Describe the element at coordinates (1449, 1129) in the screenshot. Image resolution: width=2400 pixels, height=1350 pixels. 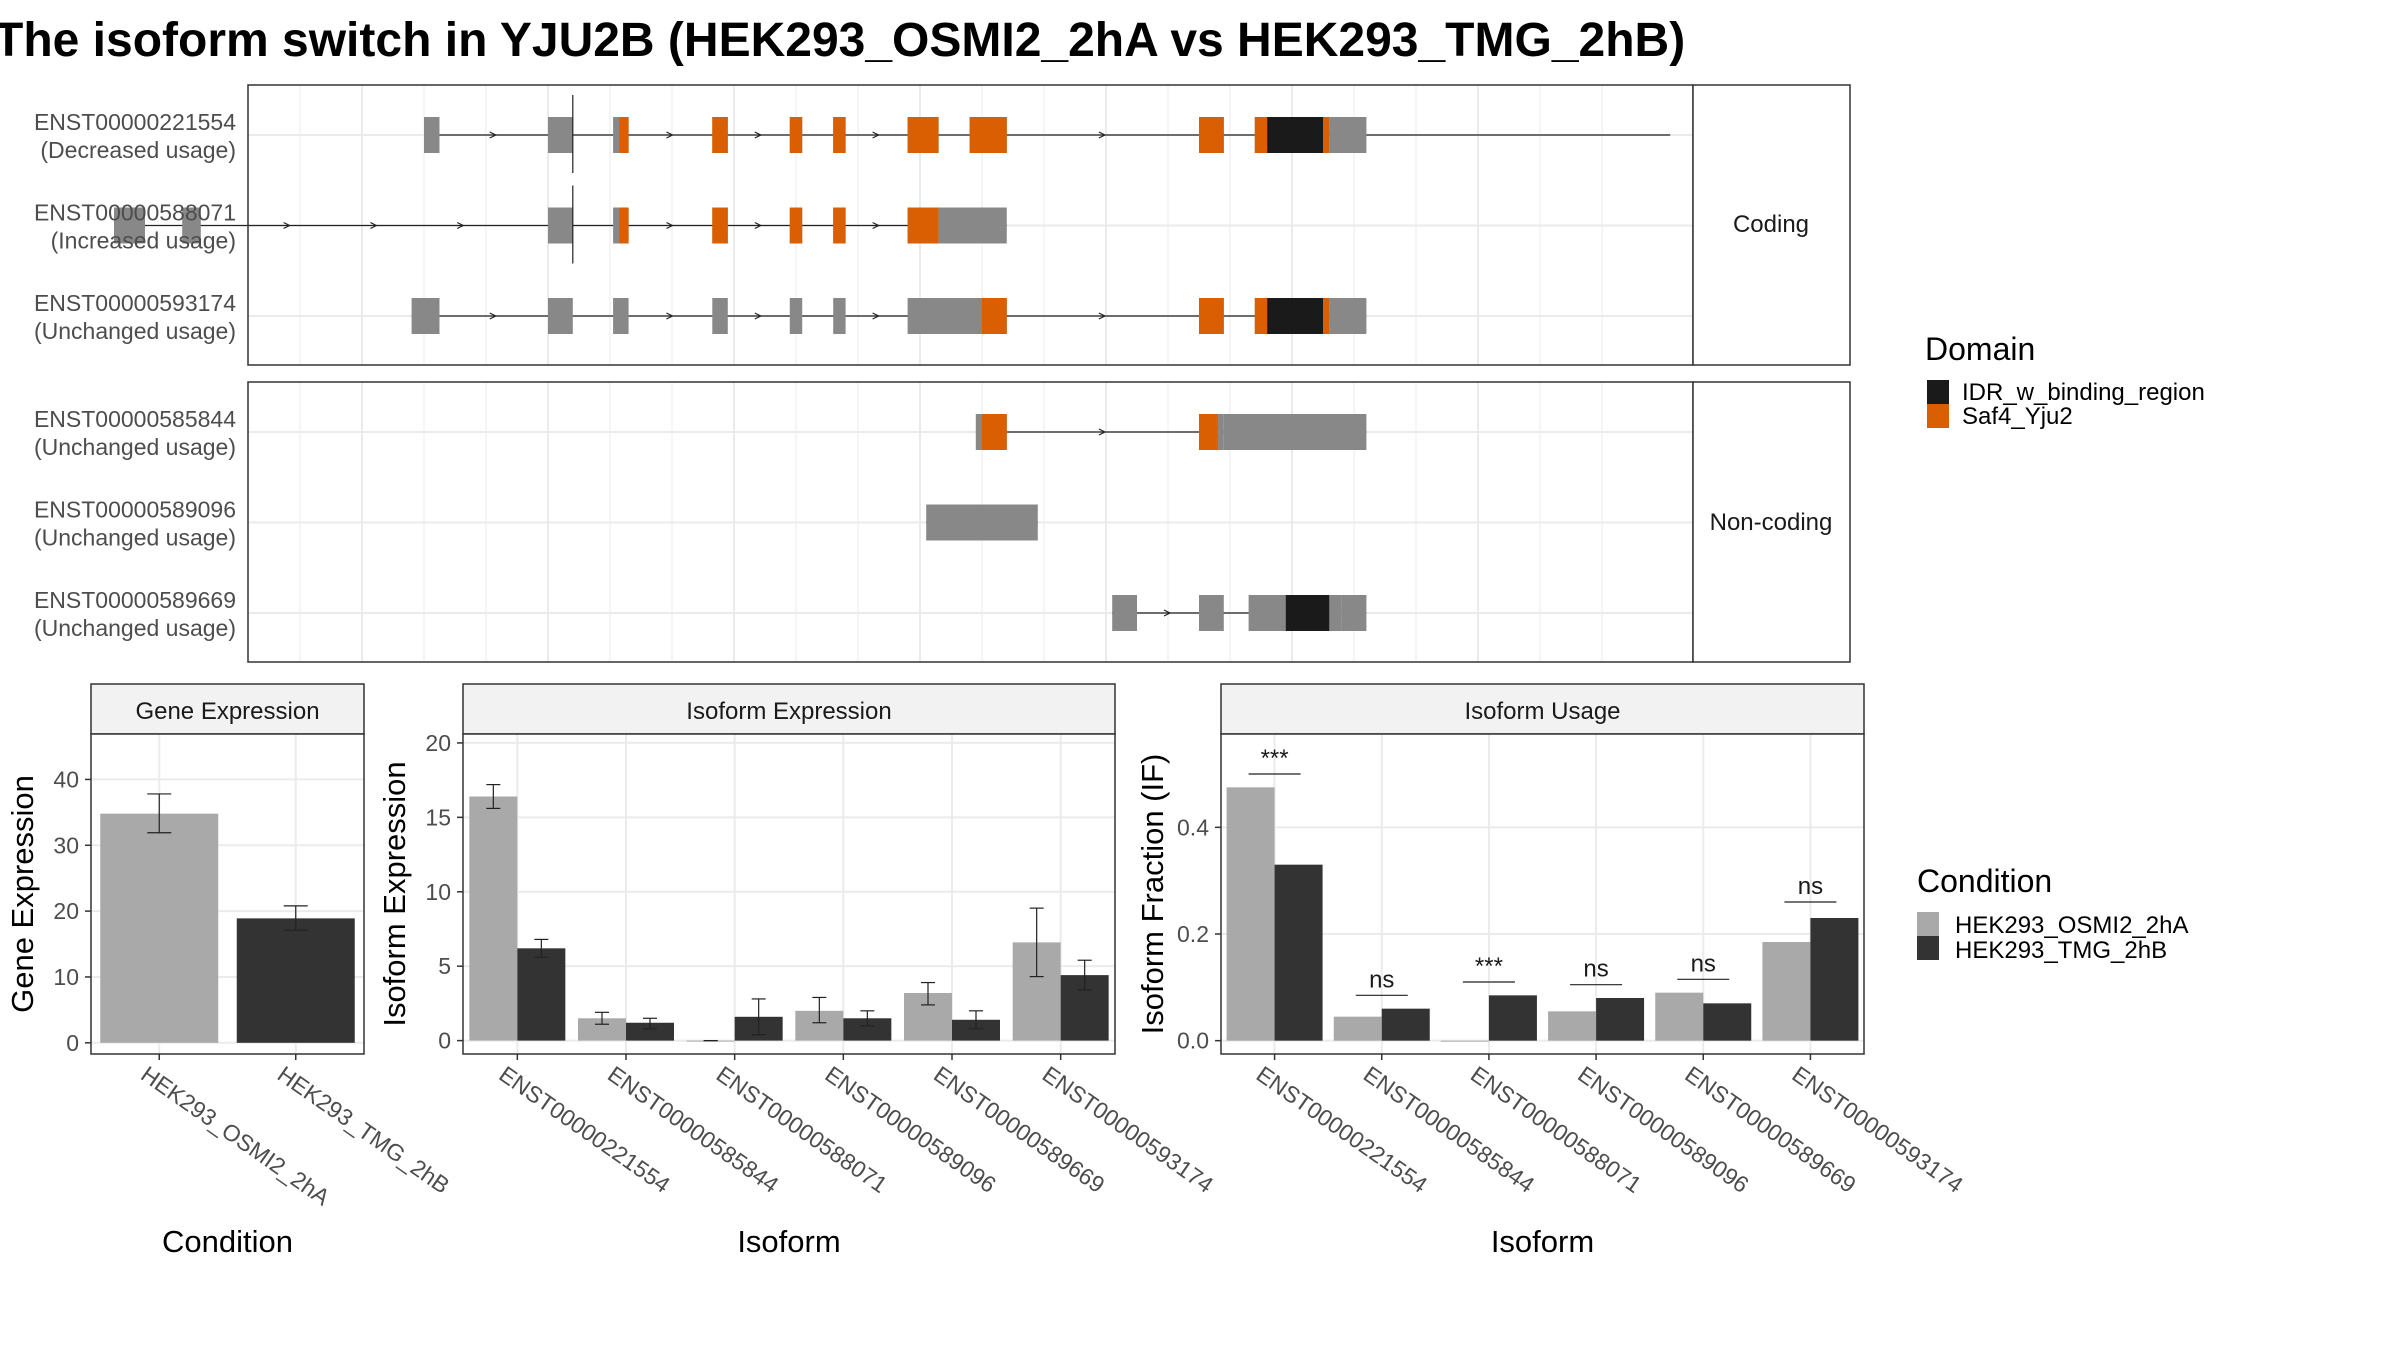
I see `x-tick-label: ENST00000585844` at that location.